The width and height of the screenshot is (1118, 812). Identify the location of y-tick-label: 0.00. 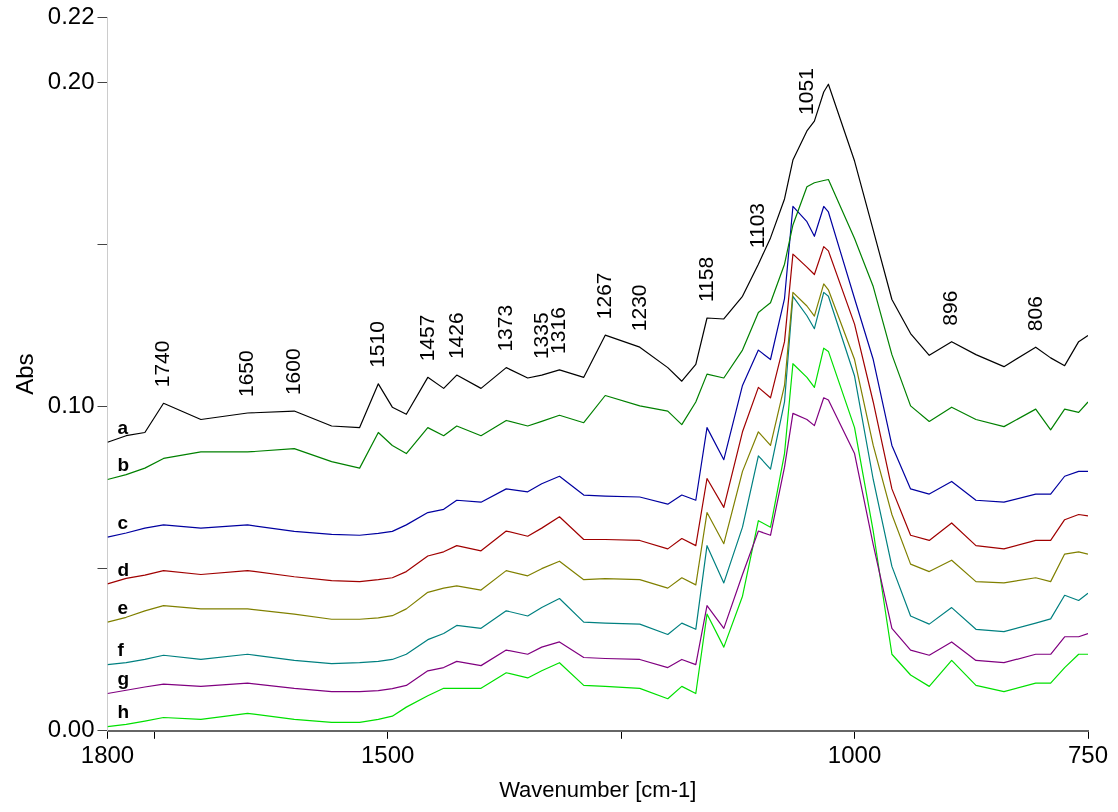
(71, 729).